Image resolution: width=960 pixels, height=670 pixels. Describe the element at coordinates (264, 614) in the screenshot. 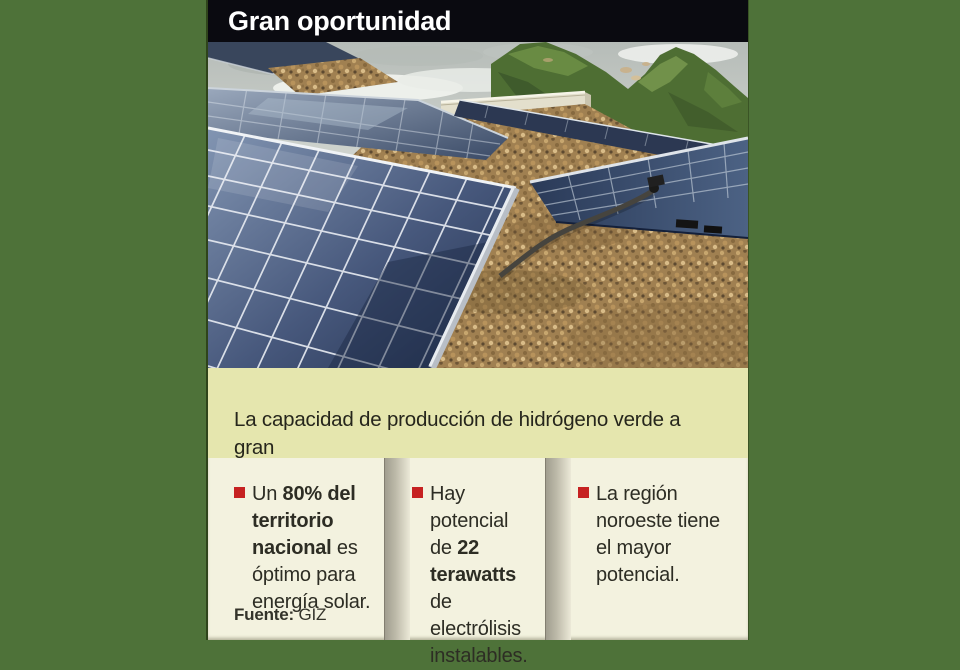

I see `source-label: Fuente:` at that location.